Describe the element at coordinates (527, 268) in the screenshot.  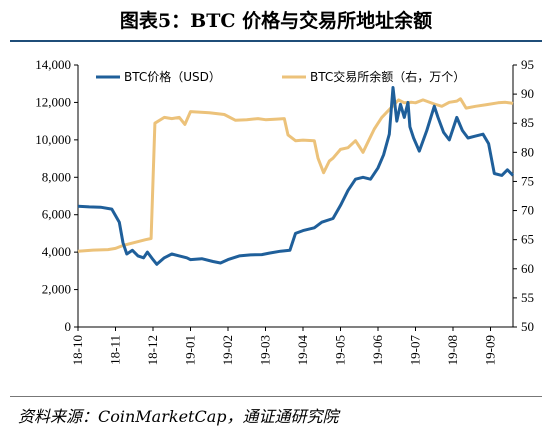
I see `right-tick-label: 60` at that location.